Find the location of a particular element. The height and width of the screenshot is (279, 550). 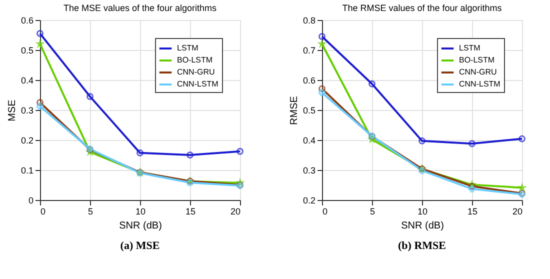

y-tick-label: 0.1 is located at coordinates (27, 171).